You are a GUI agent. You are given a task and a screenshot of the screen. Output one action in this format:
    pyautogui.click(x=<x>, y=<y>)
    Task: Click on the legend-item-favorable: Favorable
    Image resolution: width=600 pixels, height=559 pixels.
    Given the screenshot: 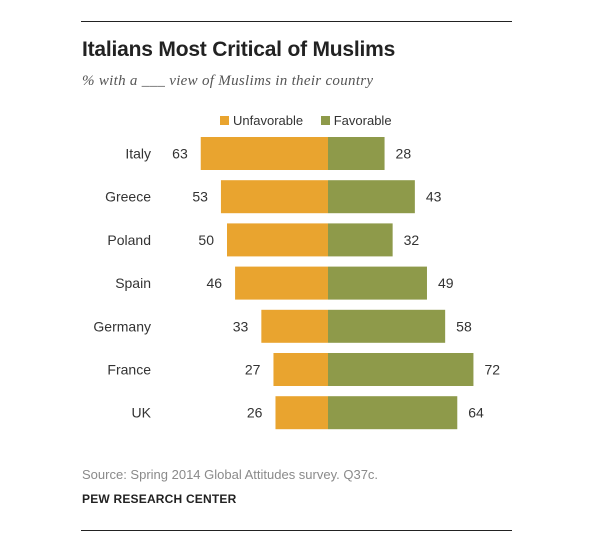 What is the action you would take?
    pyautogui.click(x=356, y=120)
    